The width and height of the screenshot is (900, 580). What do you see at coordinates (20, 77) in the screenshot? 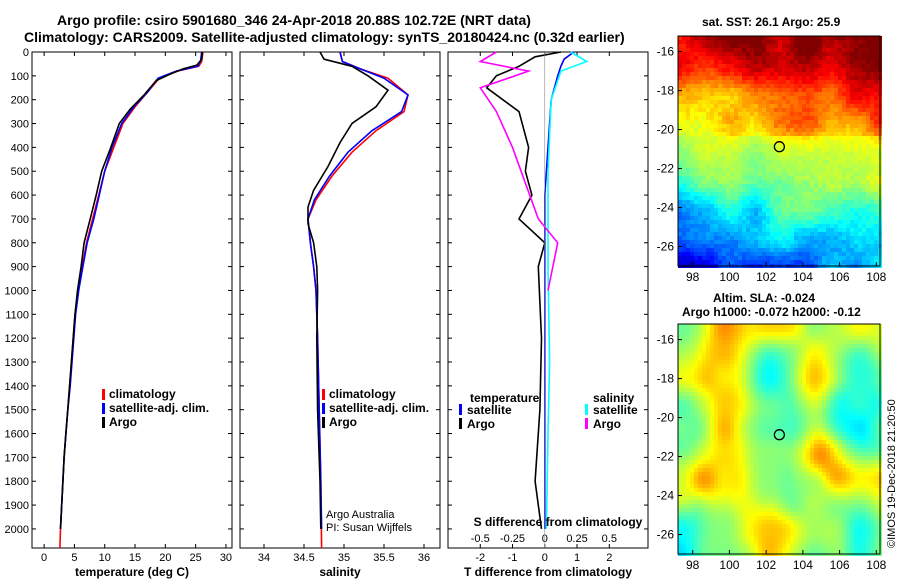
I see `depth-tick-label: 100` at bounding box center [20, 77].